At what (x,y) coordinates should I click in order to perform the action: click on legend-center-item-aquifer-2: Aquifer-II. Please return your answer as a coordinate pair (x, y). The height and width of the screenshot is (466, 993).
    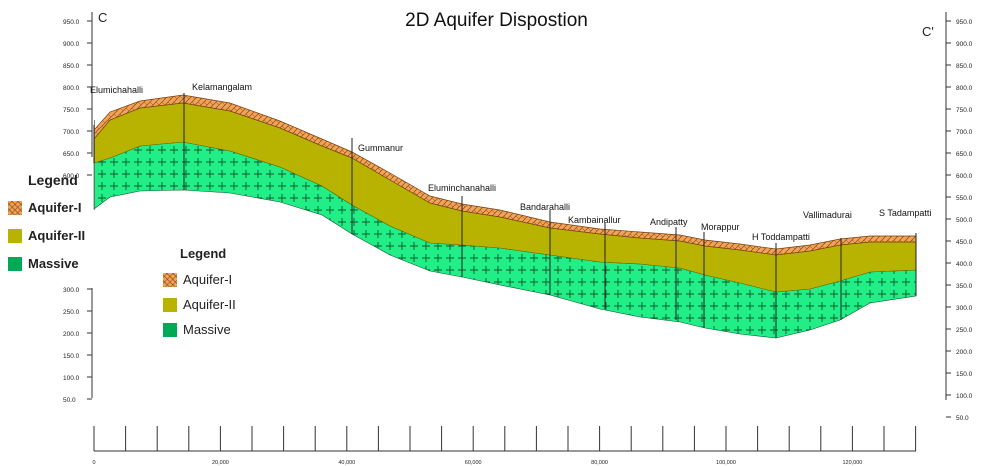
    Looking at the image, I should click on (199, 304).